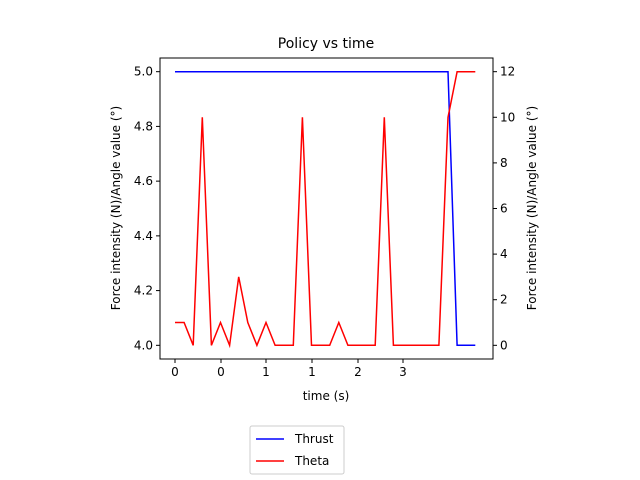 This screenshot has width=640, height=480. I want to click on x-axis-label: time (s), so click(326, 396).